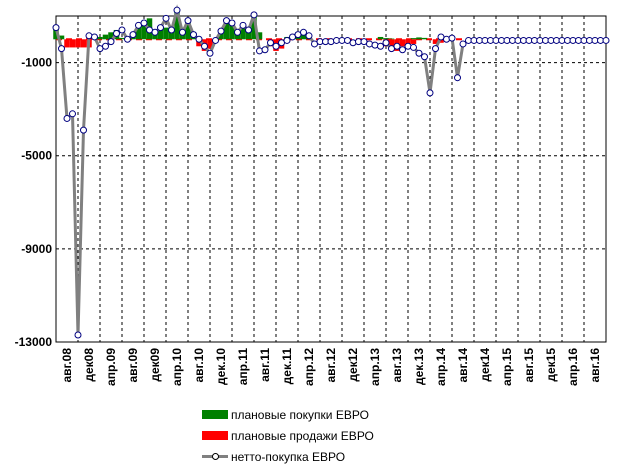  I want to click on y-tick-label-1: -5000, so click(36, 156).